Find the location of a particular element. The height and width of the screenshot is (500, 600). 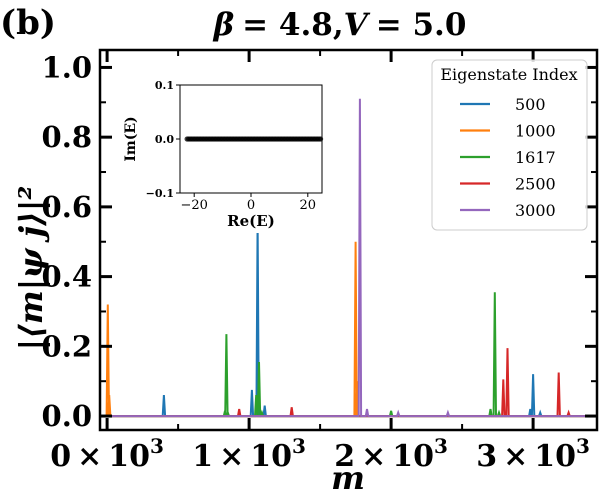

legend-entry-1617: 1617 is located at coordinates (508, 157).